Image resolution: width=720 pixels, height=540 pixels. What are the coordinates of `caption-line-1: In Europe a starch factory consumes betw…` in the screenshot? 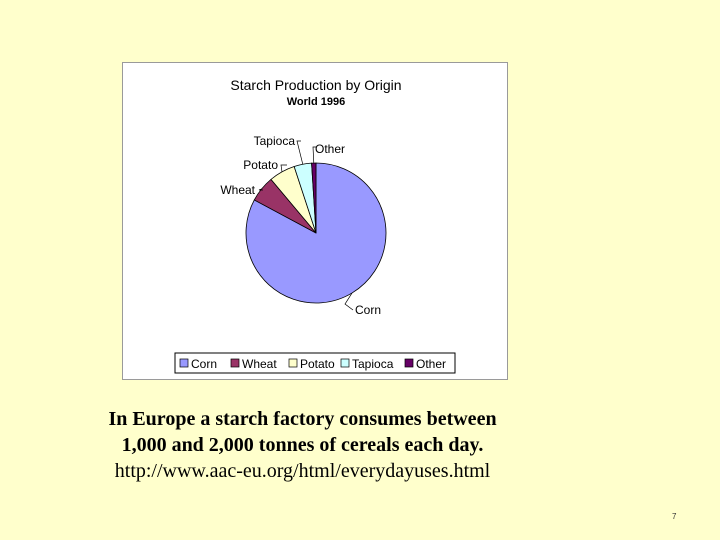 It's located at (302, 419).